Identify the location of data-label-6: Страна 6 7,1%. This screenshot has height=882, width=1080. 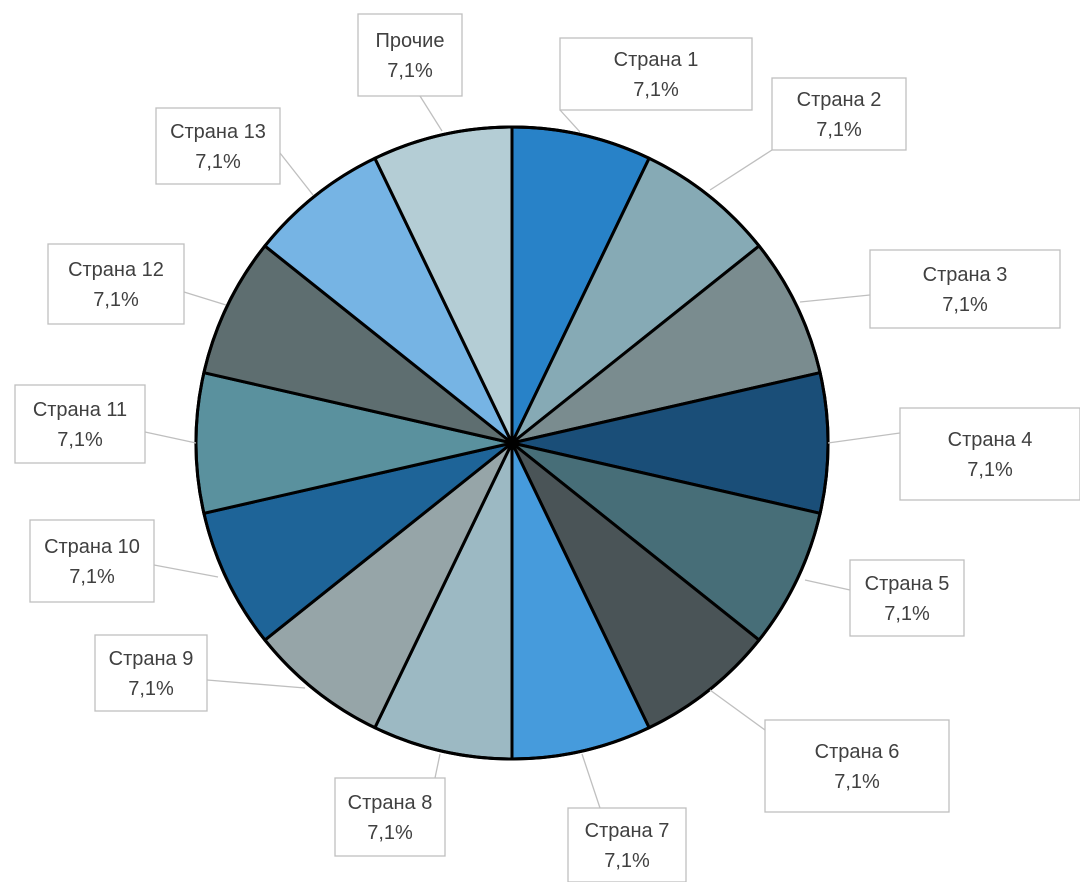
(857, 766).